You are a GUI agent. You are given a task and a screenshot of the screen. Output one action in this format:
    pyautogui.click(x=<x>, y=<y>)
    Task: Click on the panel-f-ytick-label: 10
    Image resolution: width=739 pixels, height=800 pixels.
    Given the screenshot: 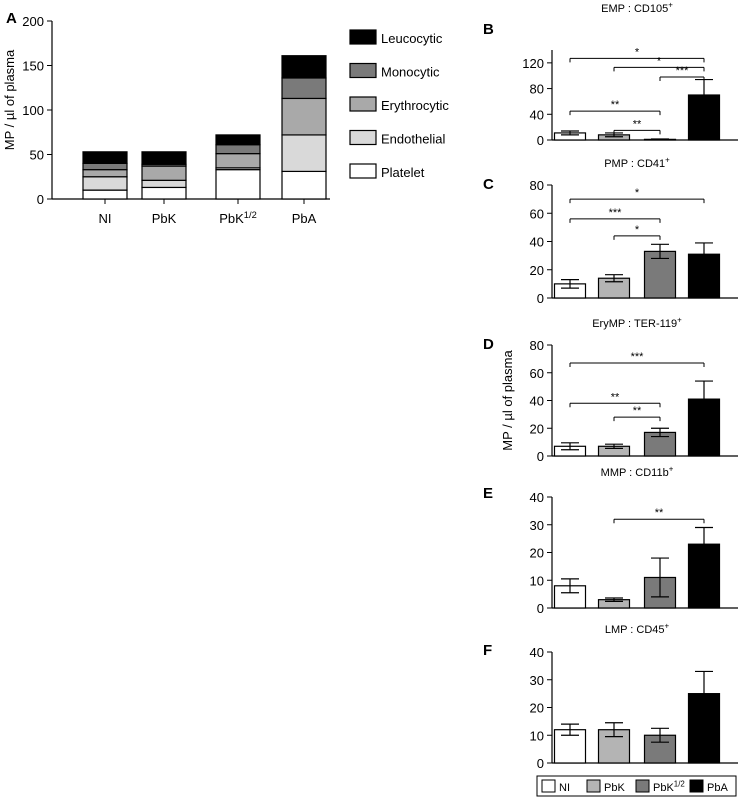 What is the action you would take?
    pyautogui.click(x=537, y=735)
    